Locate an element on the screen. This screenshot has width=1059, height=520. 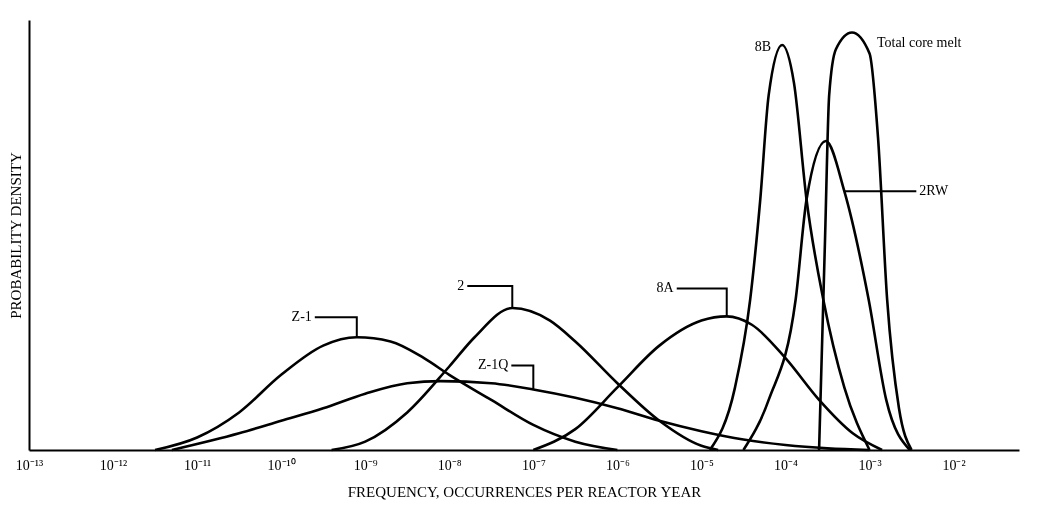
x-tick-label: 10⁻⁷ is located at coordinates (533, 465).